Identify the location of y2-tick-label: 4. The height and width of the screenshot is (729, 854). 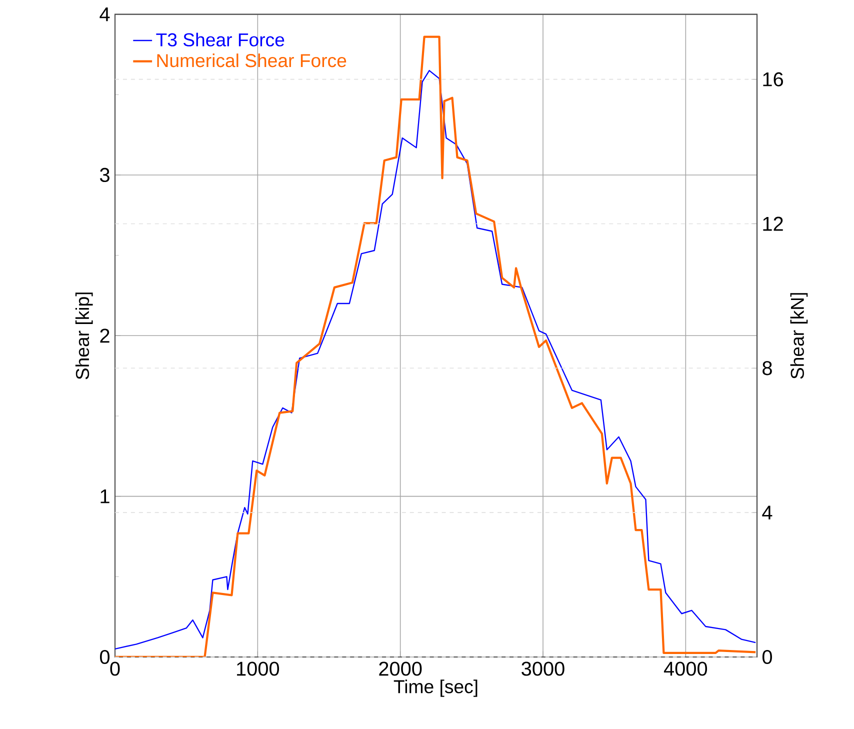
(767, 513).